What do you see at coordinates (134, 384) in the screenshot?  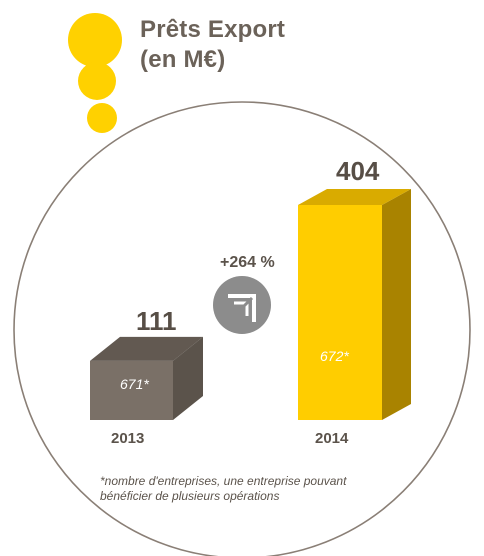 I see `inner-label-2013: 671*` at bounding box center [134, 384].